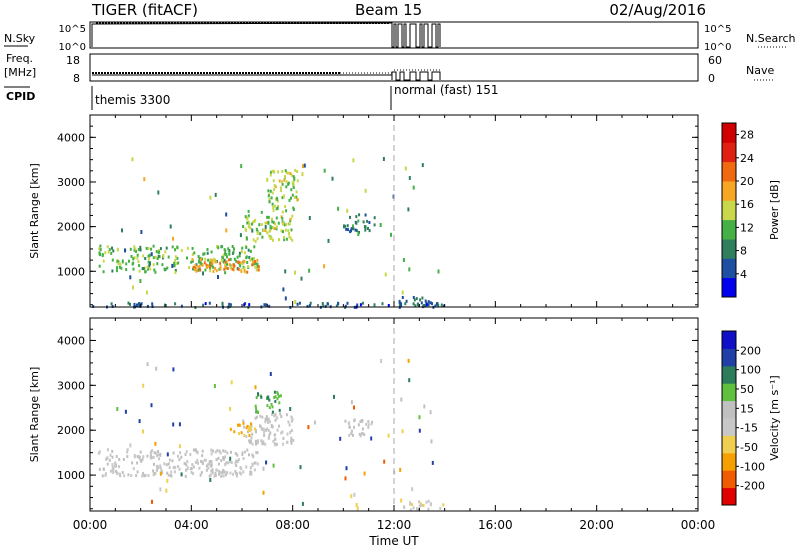 The image size is (800, 554). I want to click on freq-tick-top: 18, so click(73, 60).